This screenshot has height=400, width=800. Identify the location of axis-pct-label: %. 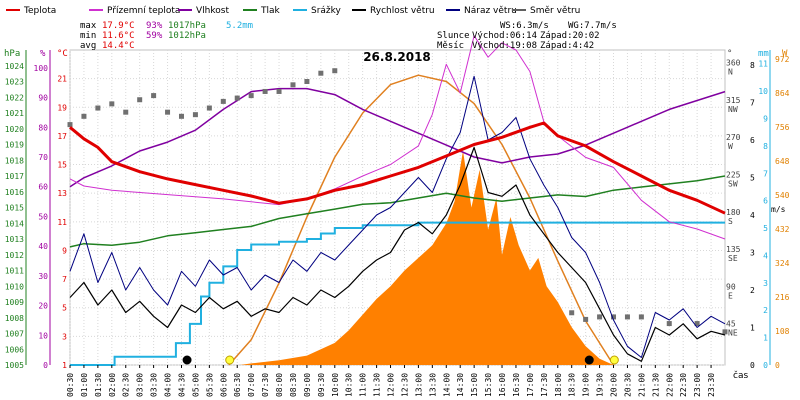
(43, 54).